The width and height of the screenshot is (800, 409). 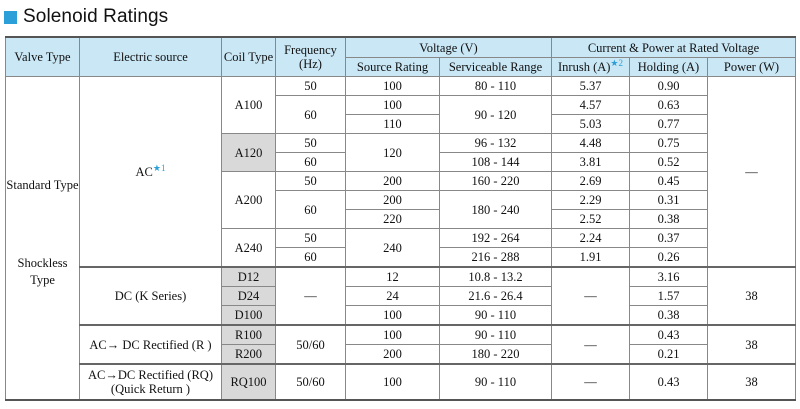 What do you see at coordinates (590, 143) in the screenshot?
I see `inrush-cell: 4.48` at bounding box center [590, 143].